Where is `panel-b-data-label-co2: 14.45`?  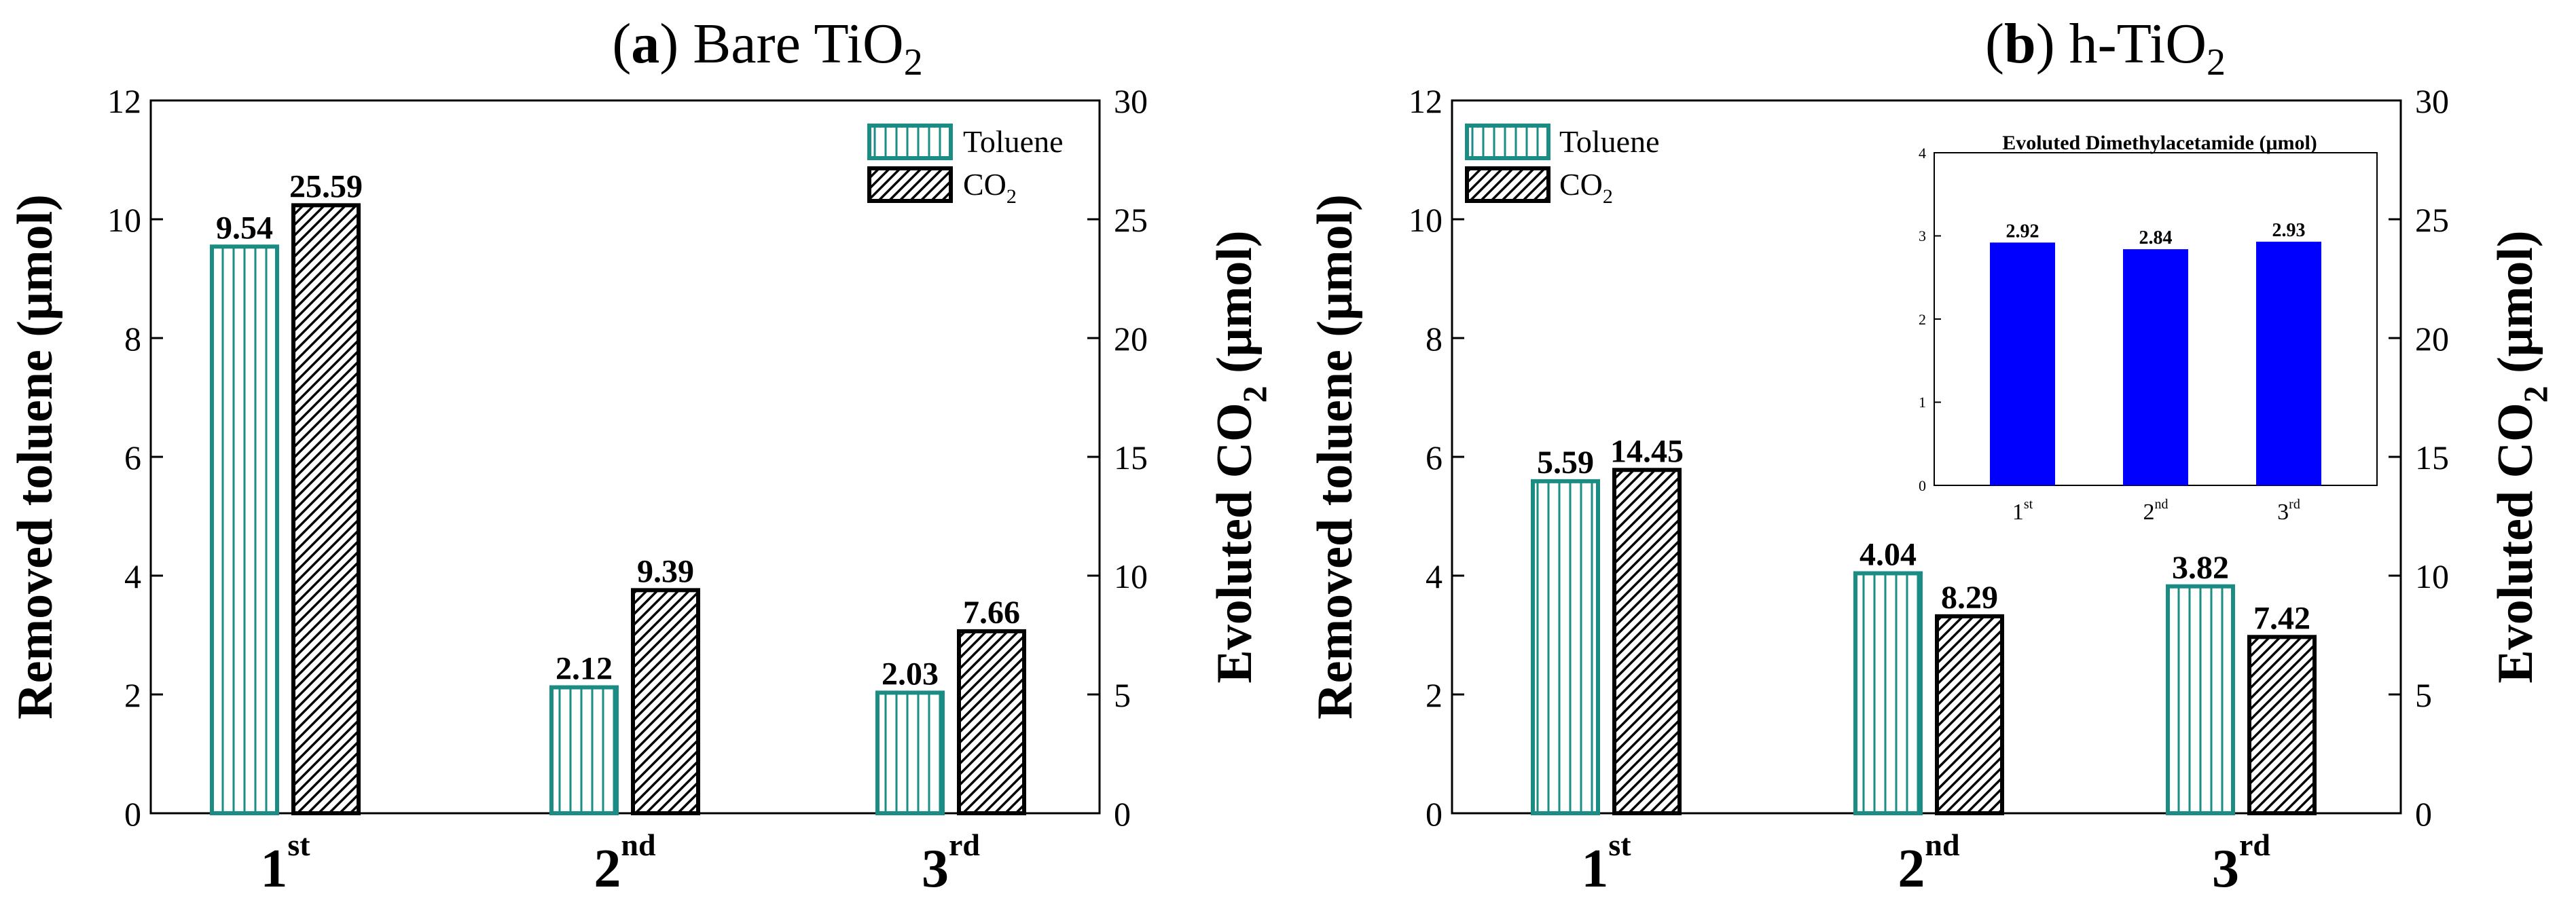 panel-b-data-label-co2: 14.45 is located at coordinates (1647, 451).